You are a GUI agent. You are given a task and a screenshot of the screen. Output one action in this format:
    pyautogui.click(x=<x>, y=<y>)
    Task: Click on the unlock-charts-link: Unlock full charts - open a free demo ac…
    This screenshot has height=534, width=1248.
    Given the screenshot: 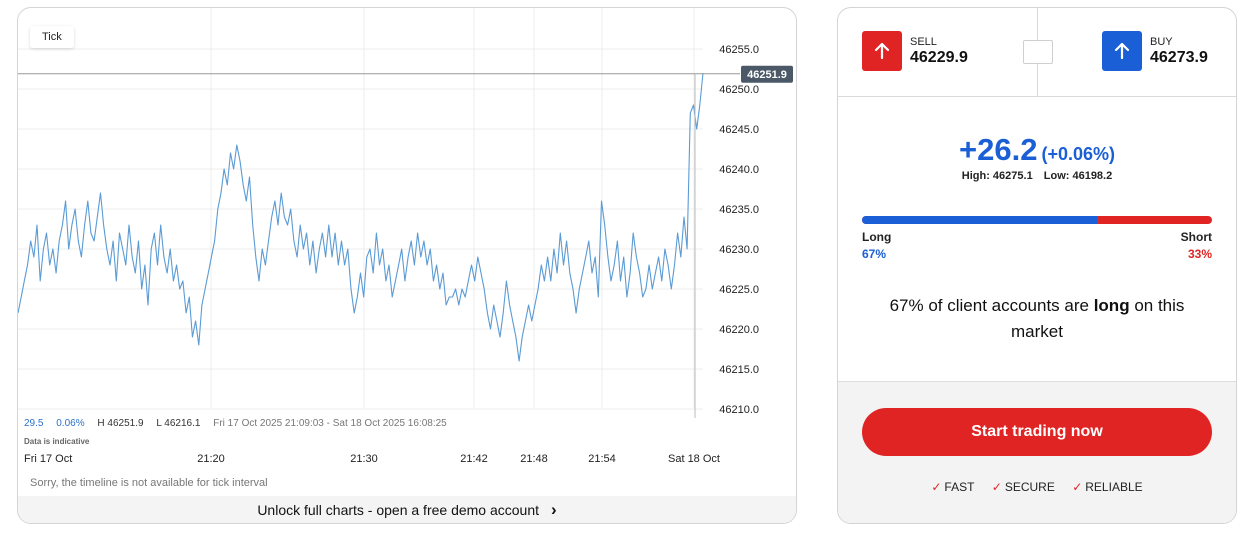 What is the action you would take?
    pyautogui.click(x=407, y=509)
    